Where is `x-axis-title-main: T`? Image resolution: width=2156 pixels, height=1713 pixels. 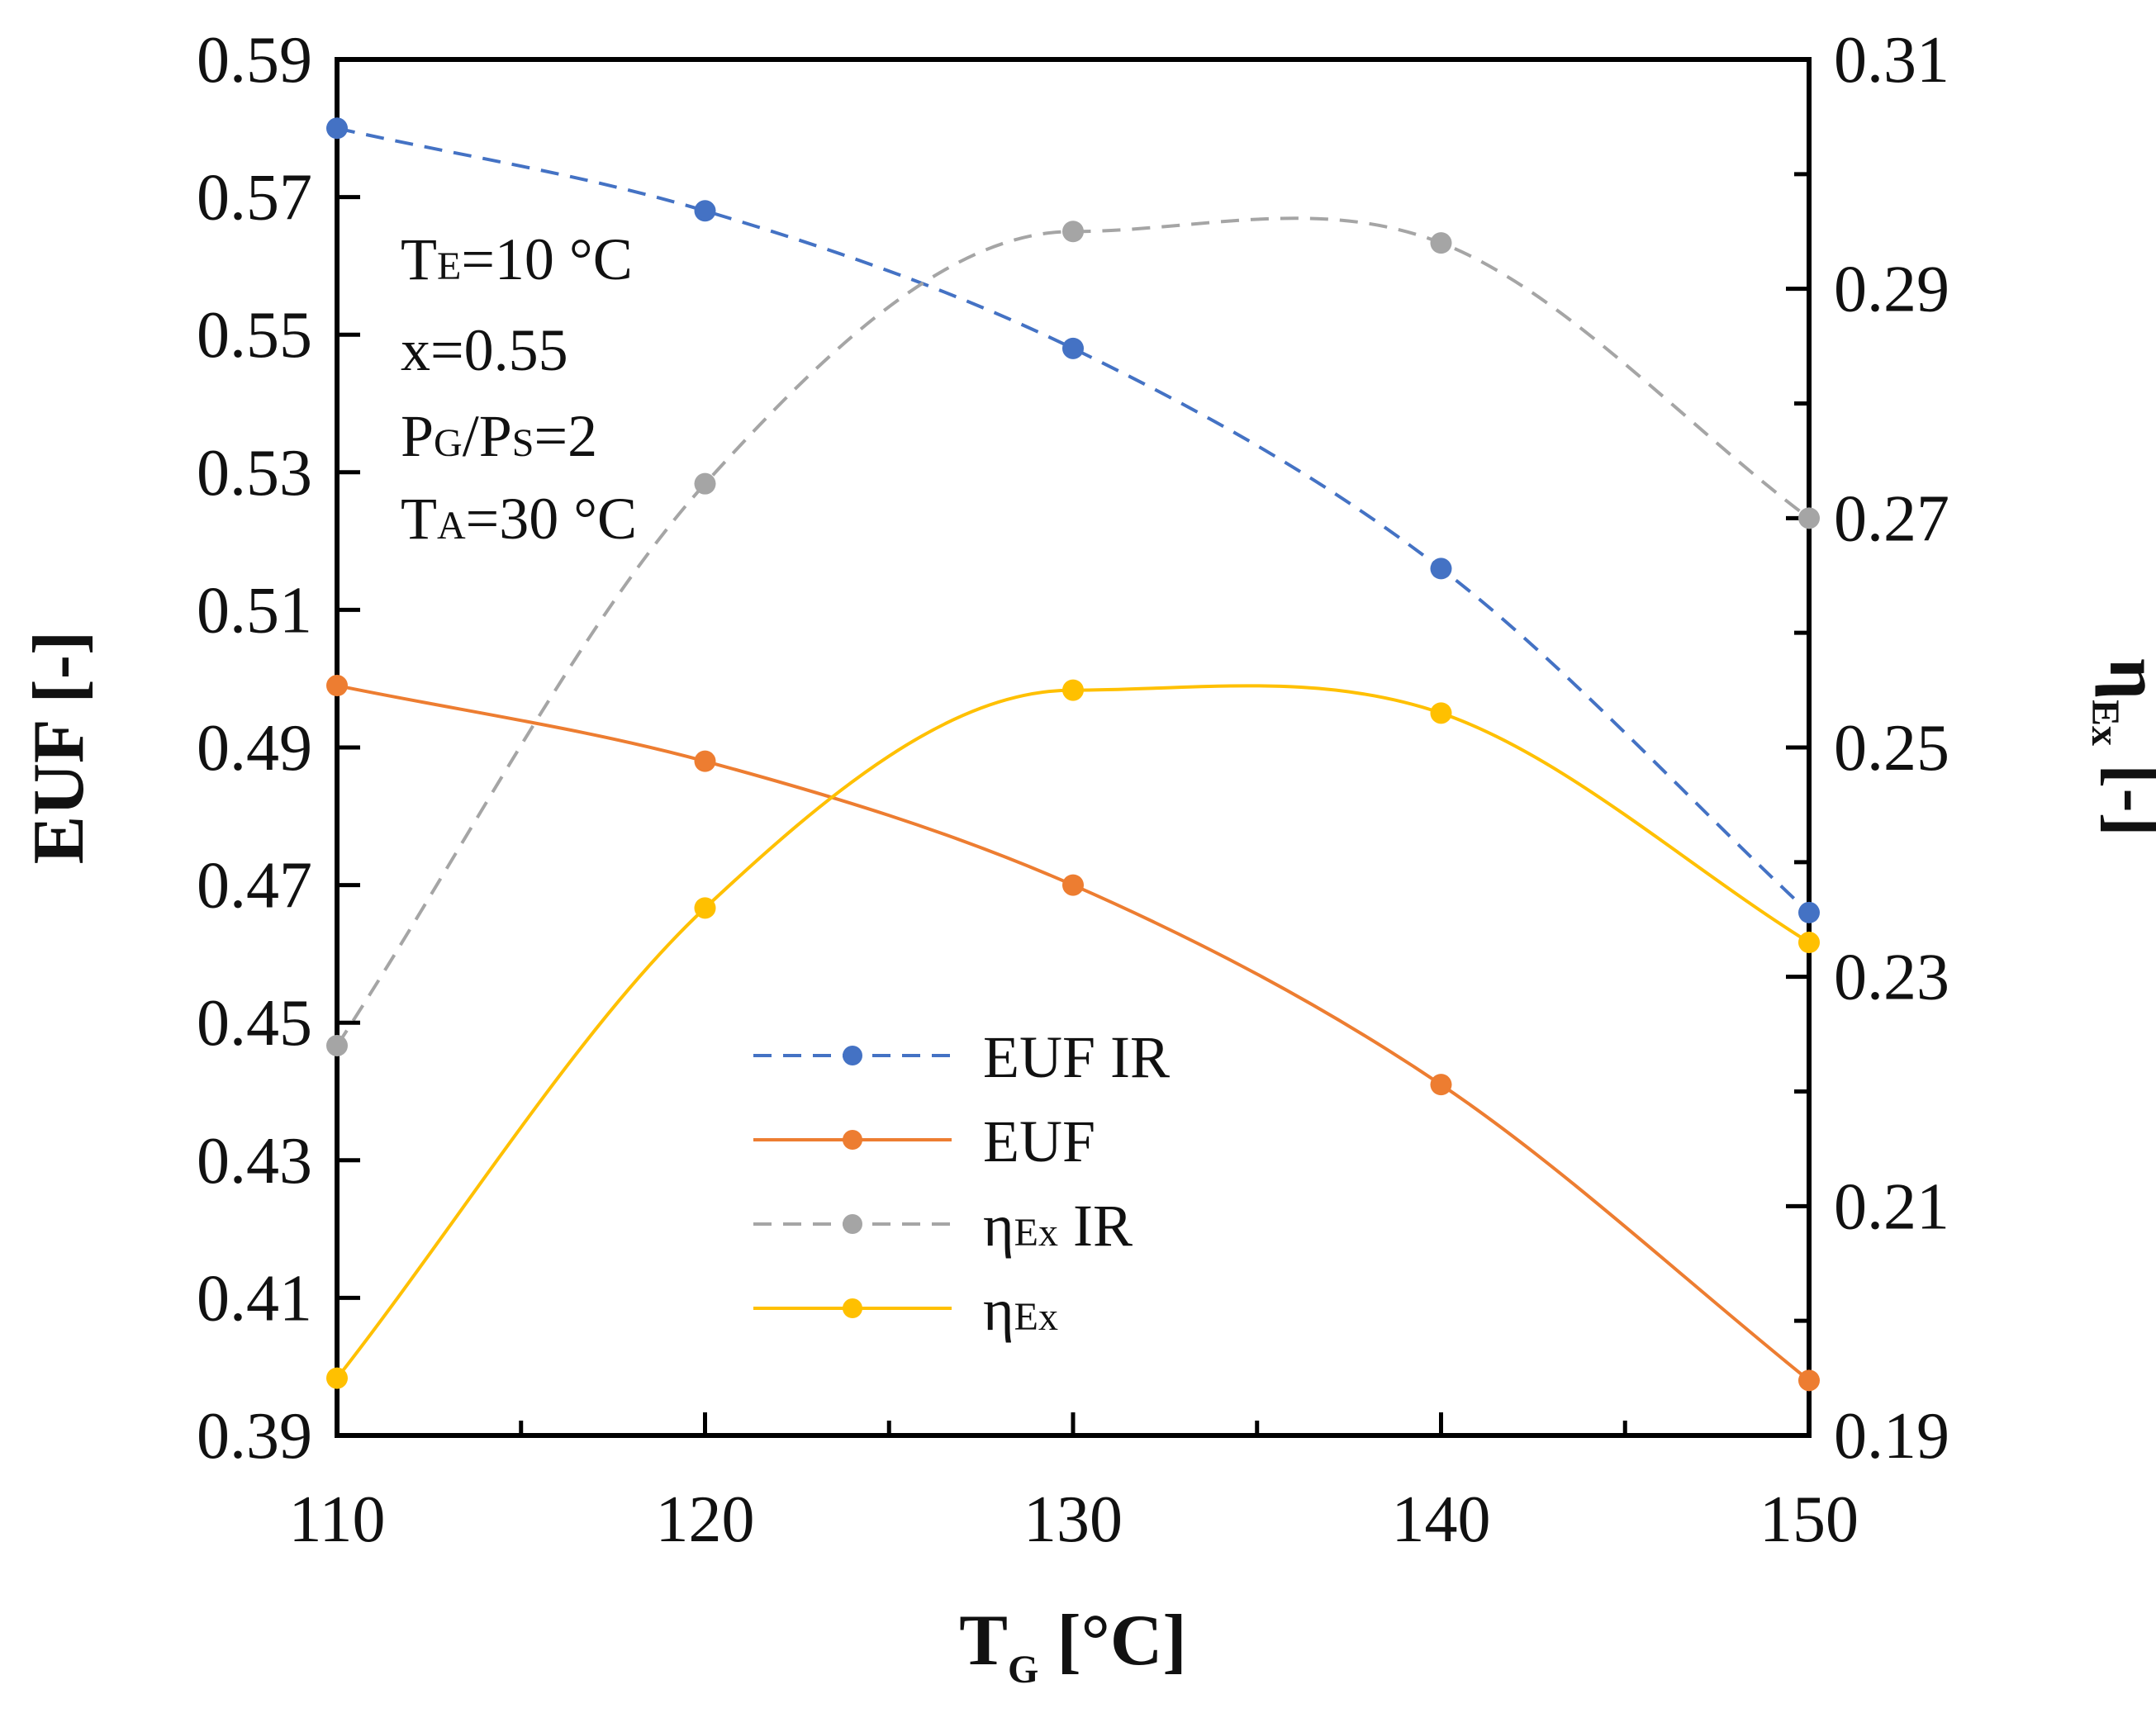
x-axis-title-main: T is located at coordinates (984, 1641).